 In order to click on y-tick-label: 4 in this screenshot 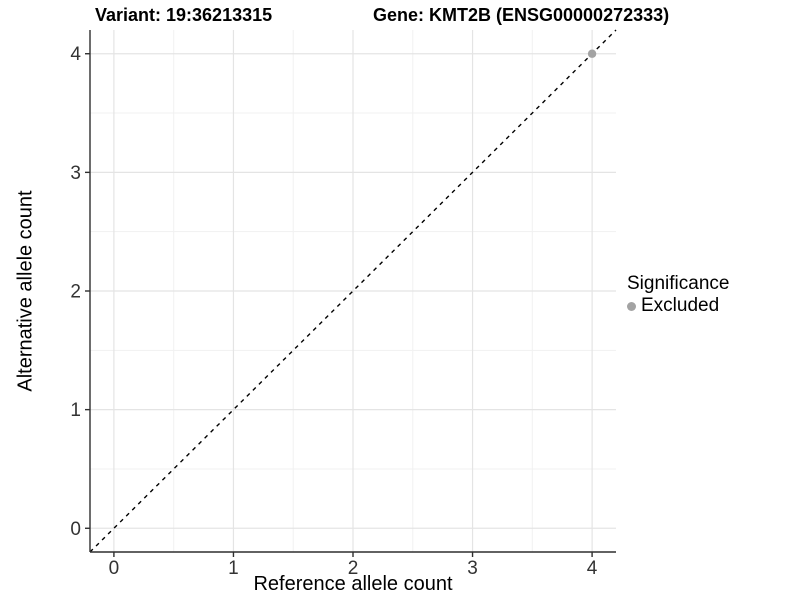, I will do `click(75, 54)`.